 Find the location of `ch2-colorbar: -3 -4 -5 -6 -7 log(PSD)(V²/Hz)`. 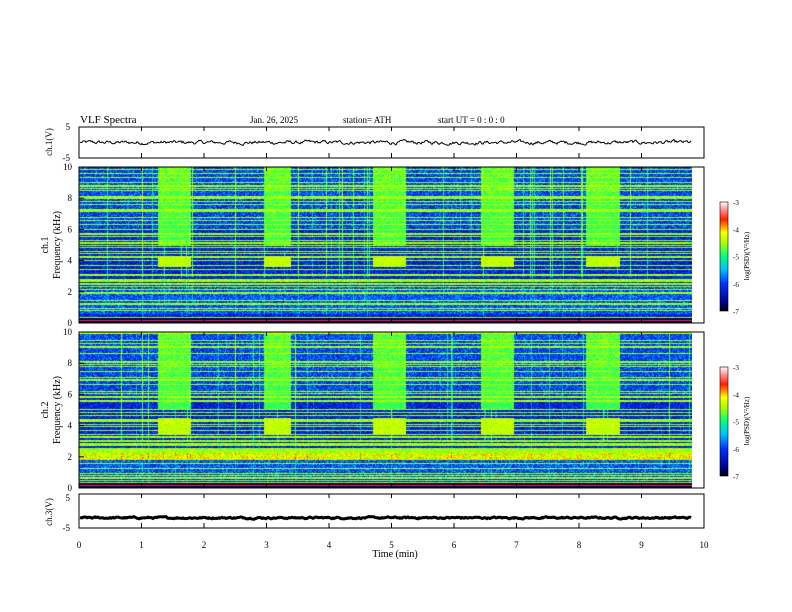

ch2-colorbar: -3 -4 -5 -6 -7 log(PSD)(V²/Hz) is located at coordinates (735, 422).